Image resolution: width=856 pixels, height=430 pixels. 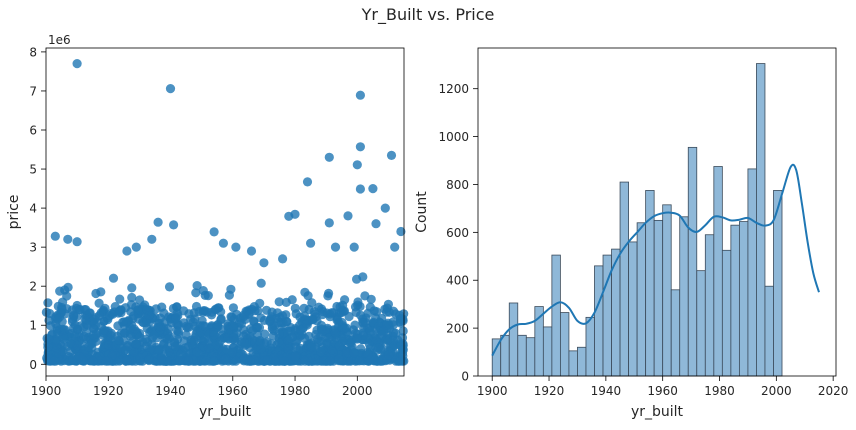 I want to click on x-tick-label: 1960, so click(x=662, y=391).